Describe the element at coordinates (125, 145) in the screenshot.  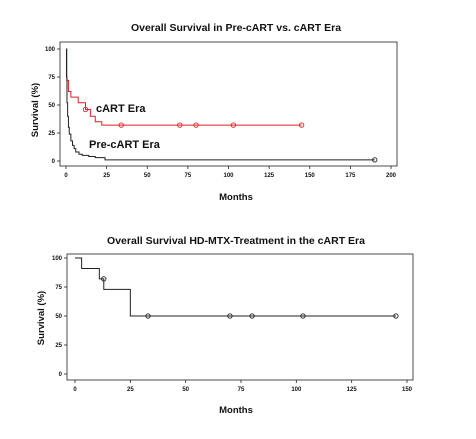
I see `series-label-pre-cart: Pre-cART Era` at that location.